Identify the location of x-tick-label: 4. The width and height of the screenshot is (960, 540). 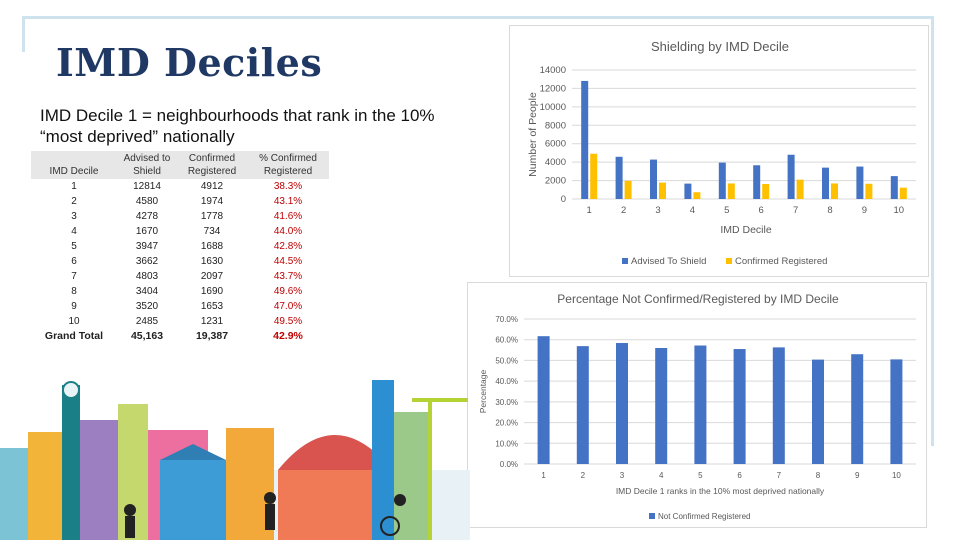
(692, 210).